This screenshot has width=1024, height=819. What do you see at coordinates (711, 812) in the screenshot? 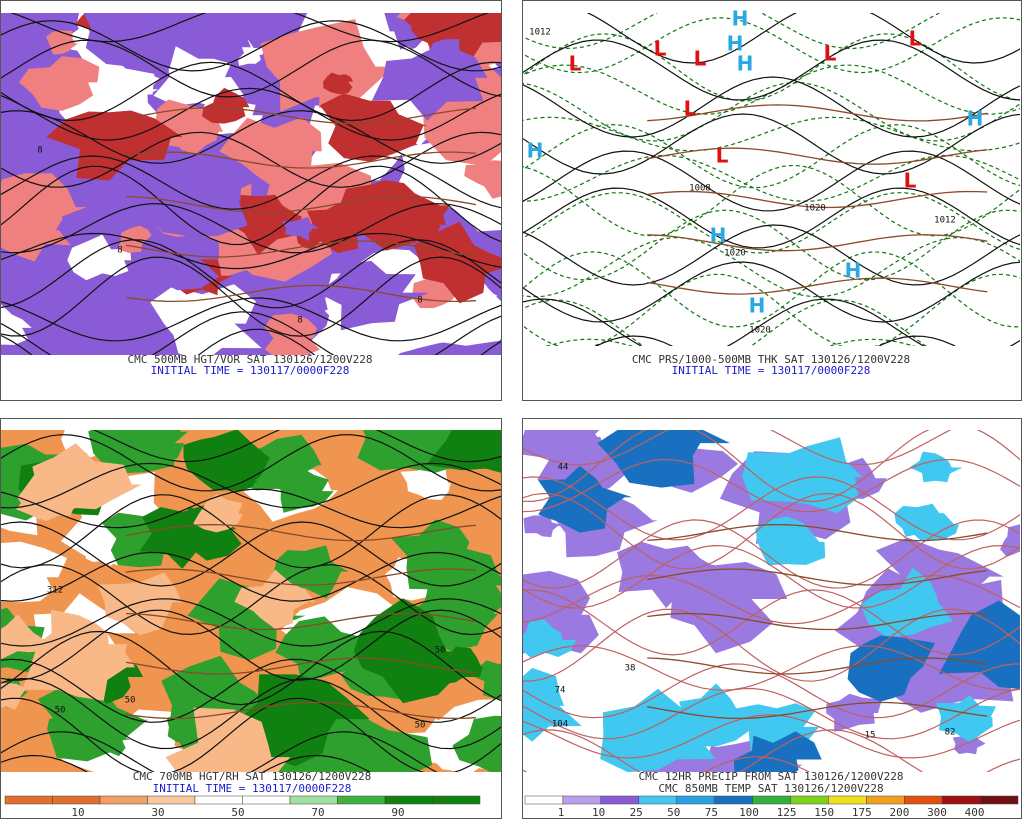
I see `colorbar-label: 75` at bounding box center [711, 812].